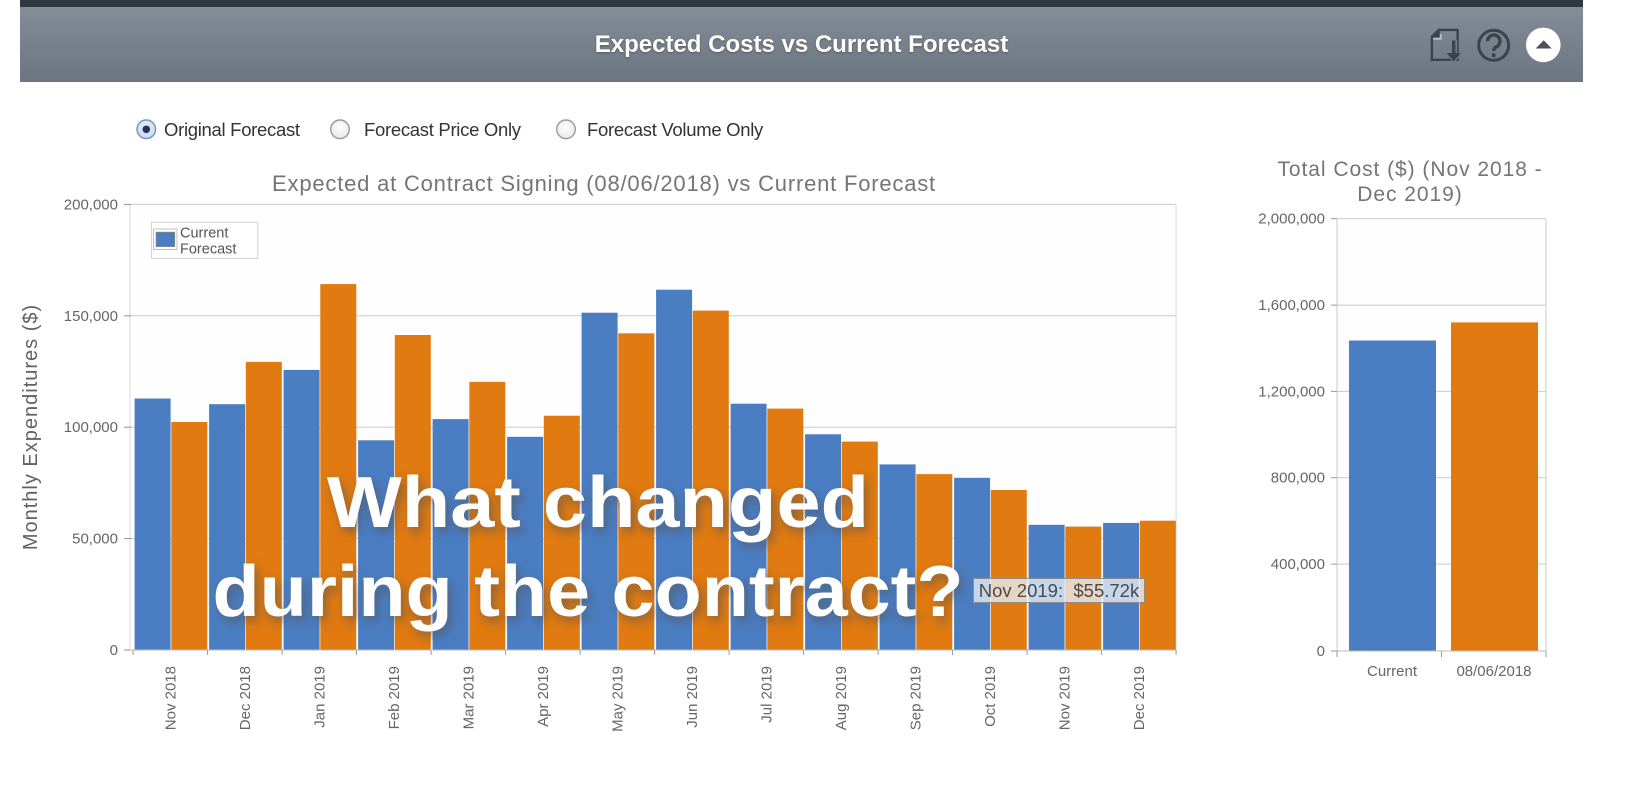 The height and width of the screenshot is (804, 1640). I want to click on svg-text: 200,000, so click(91, 204).